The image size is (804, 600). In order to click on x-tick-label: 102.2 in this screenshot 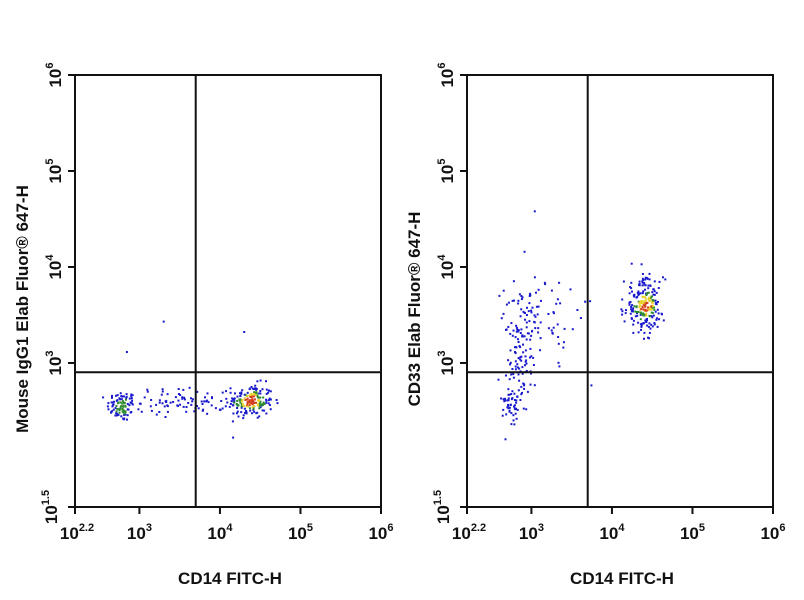, I will do `click(77, 532)`.